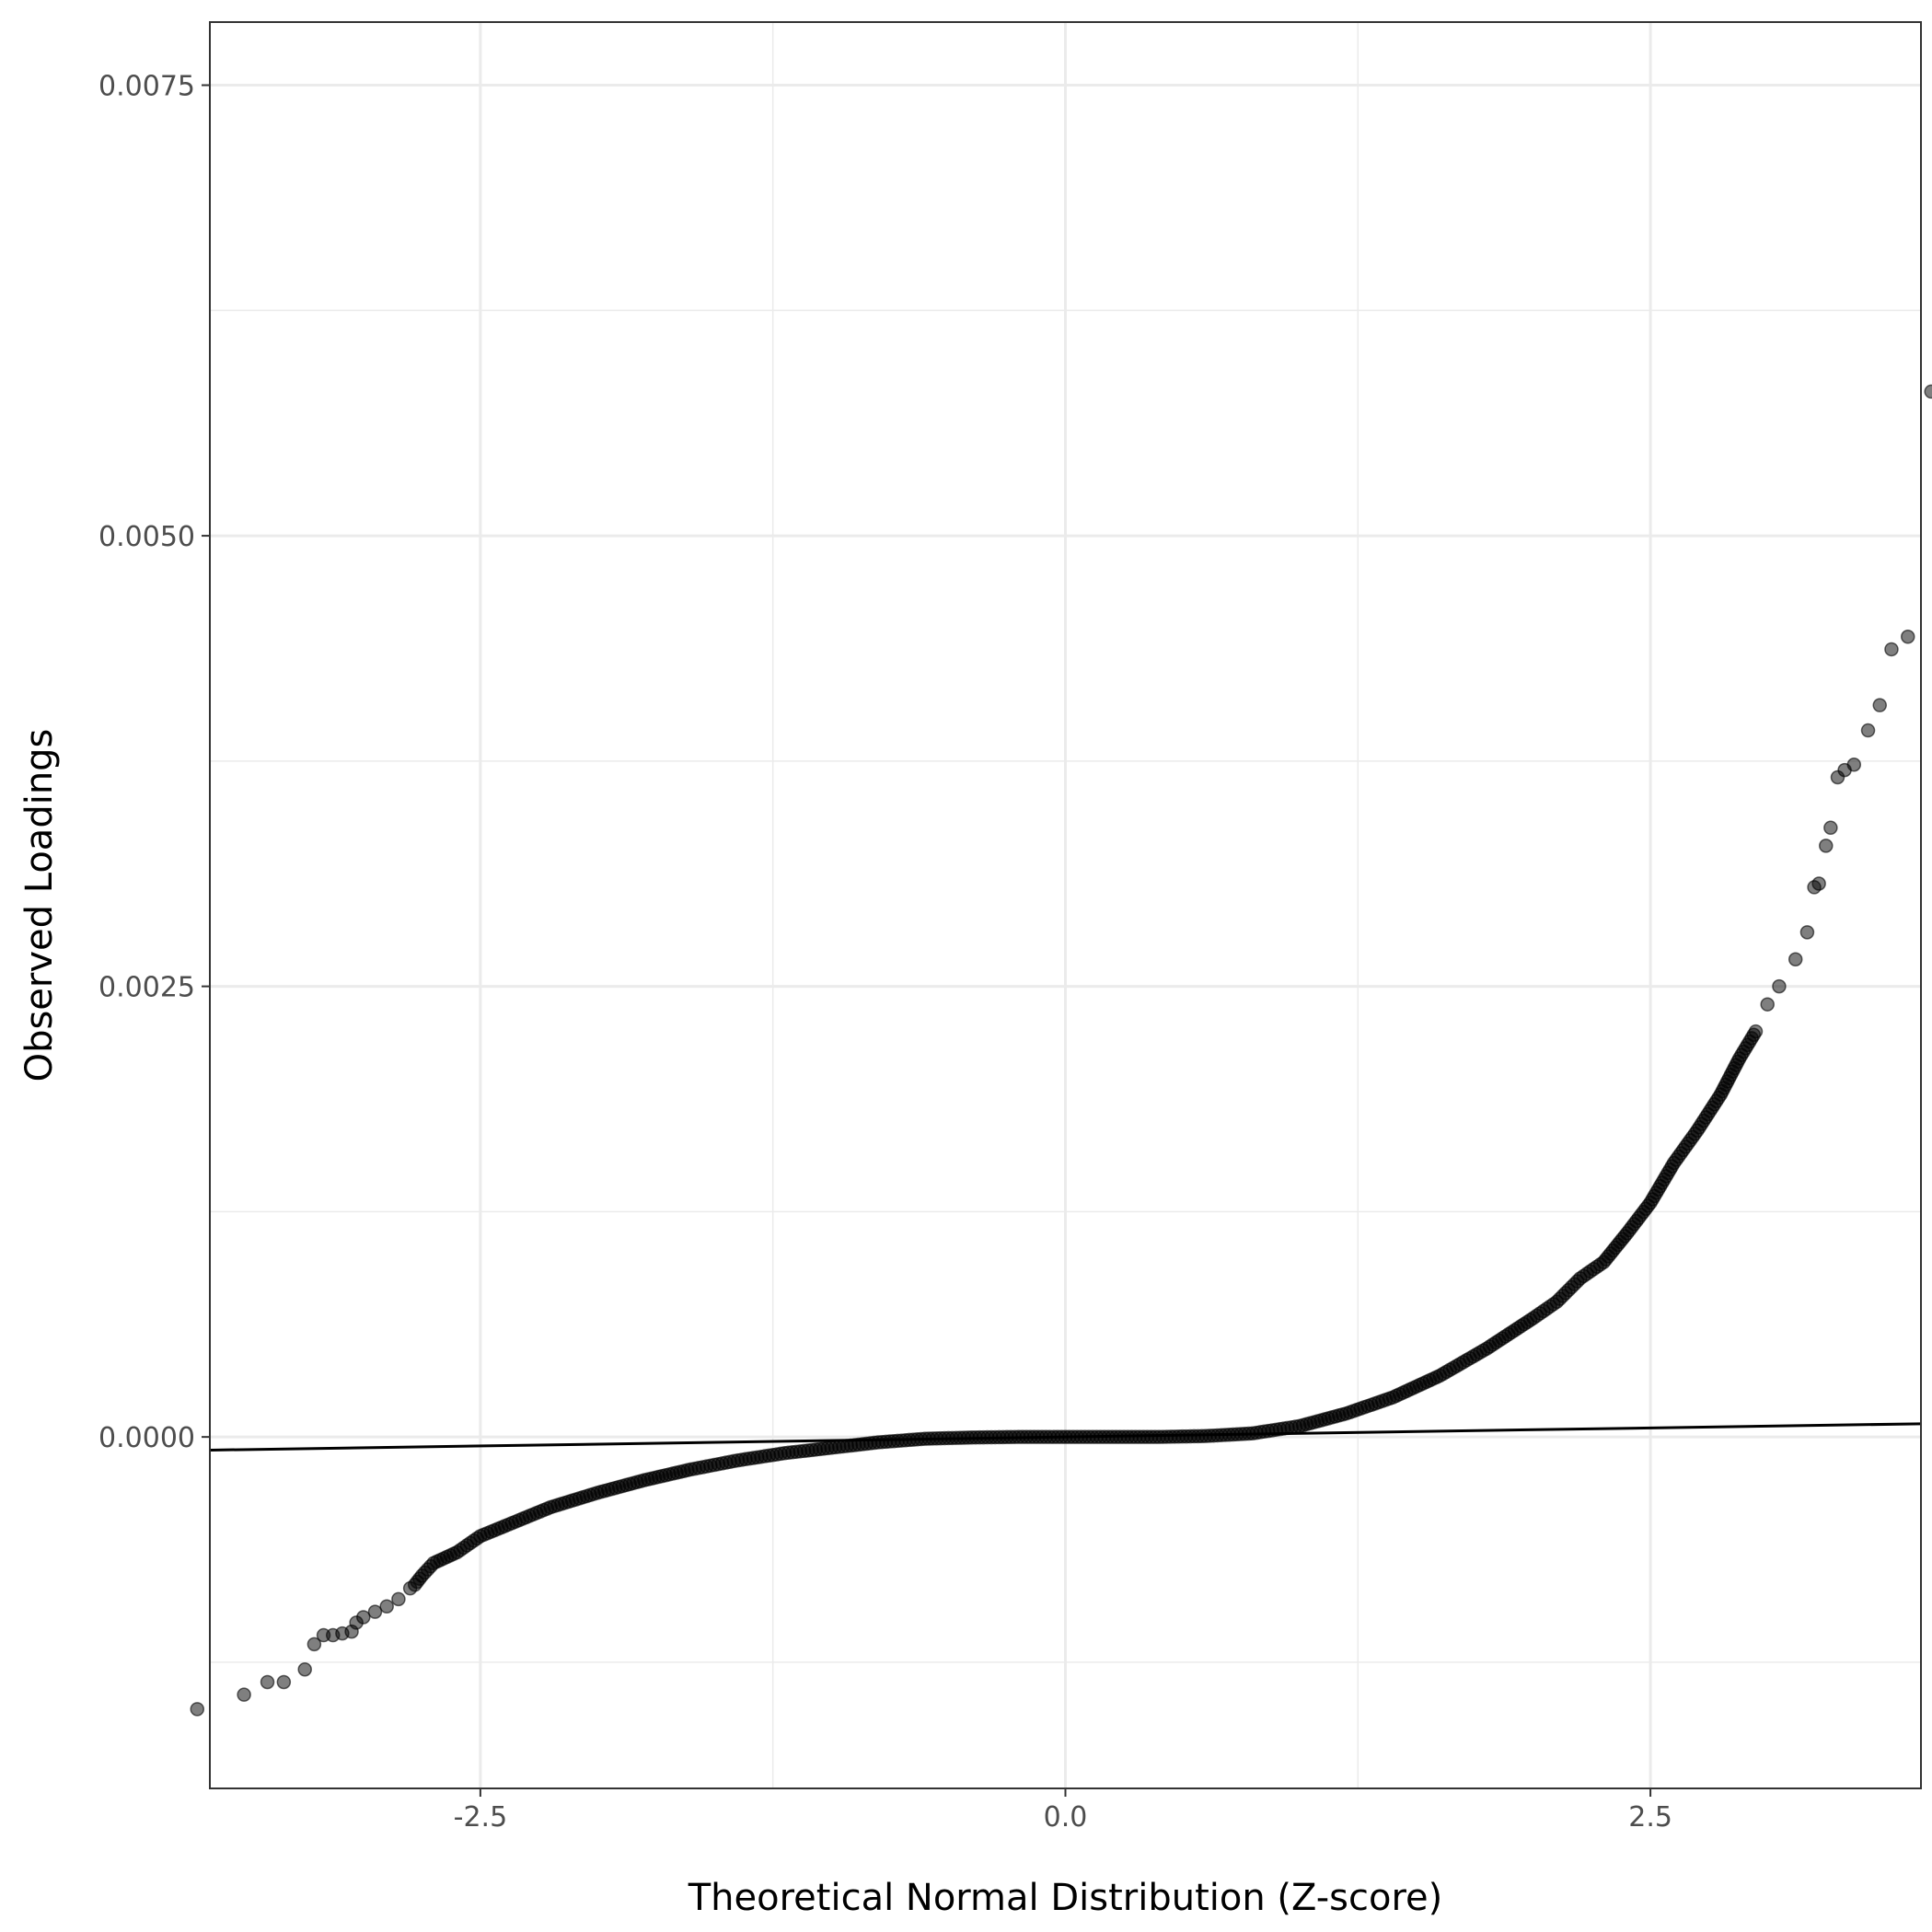  Describe the element at coordinates (1650, 1818) in the screenshot. I see `x-tick-label: 2.5` at that location.